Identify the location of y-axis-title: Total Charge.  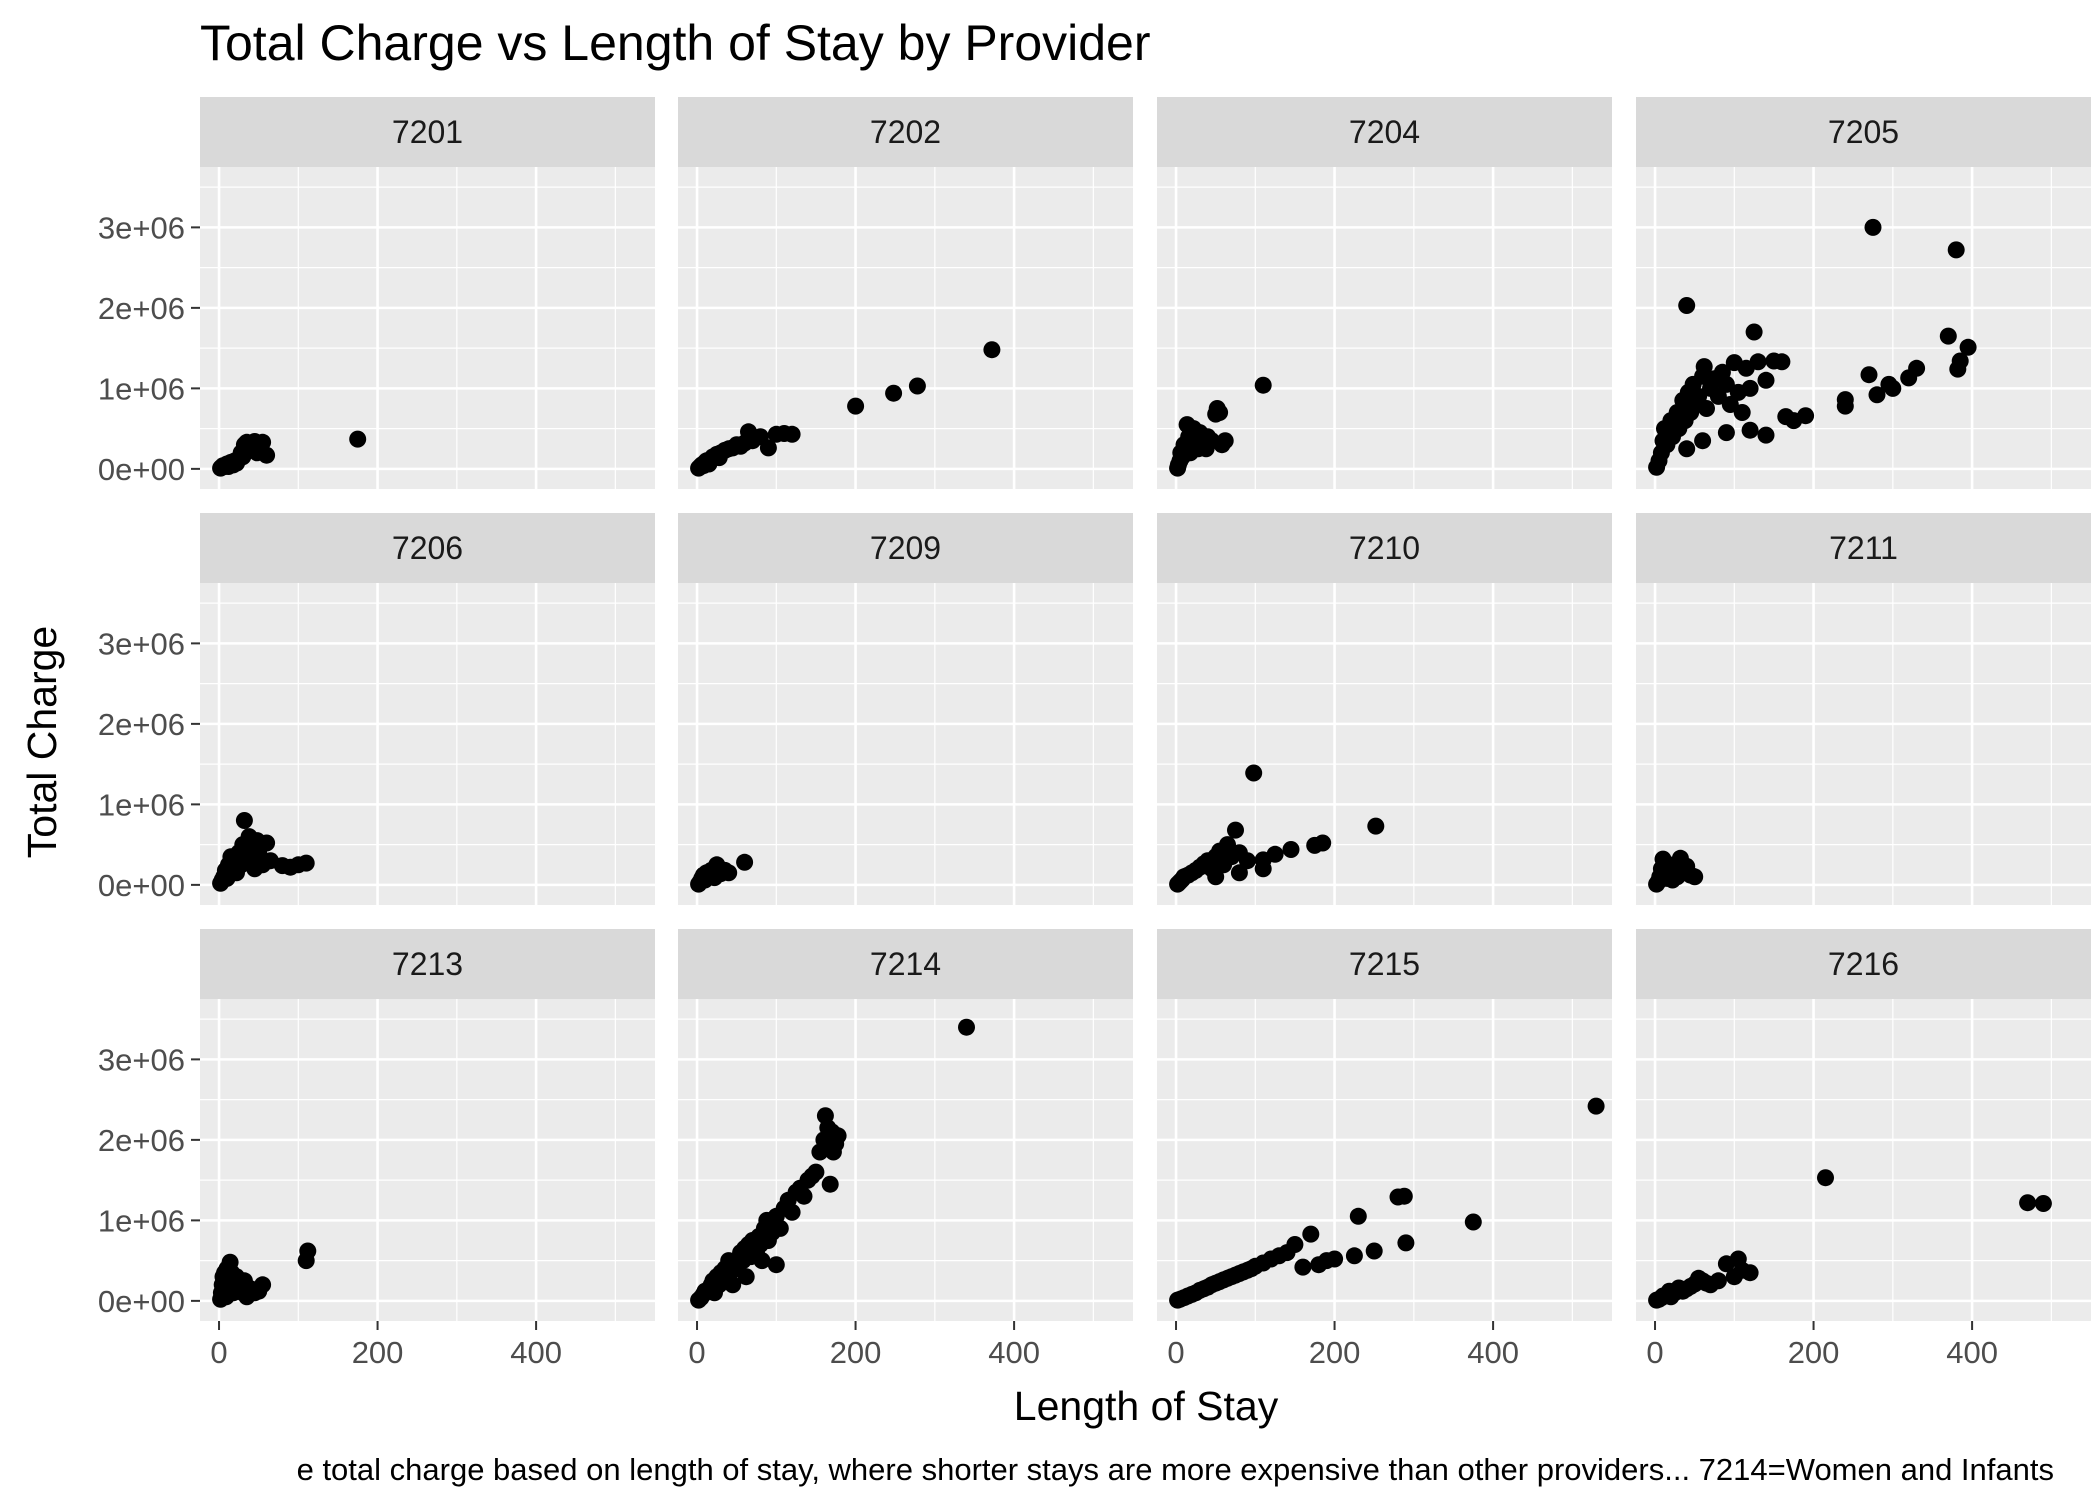
(42, 742).